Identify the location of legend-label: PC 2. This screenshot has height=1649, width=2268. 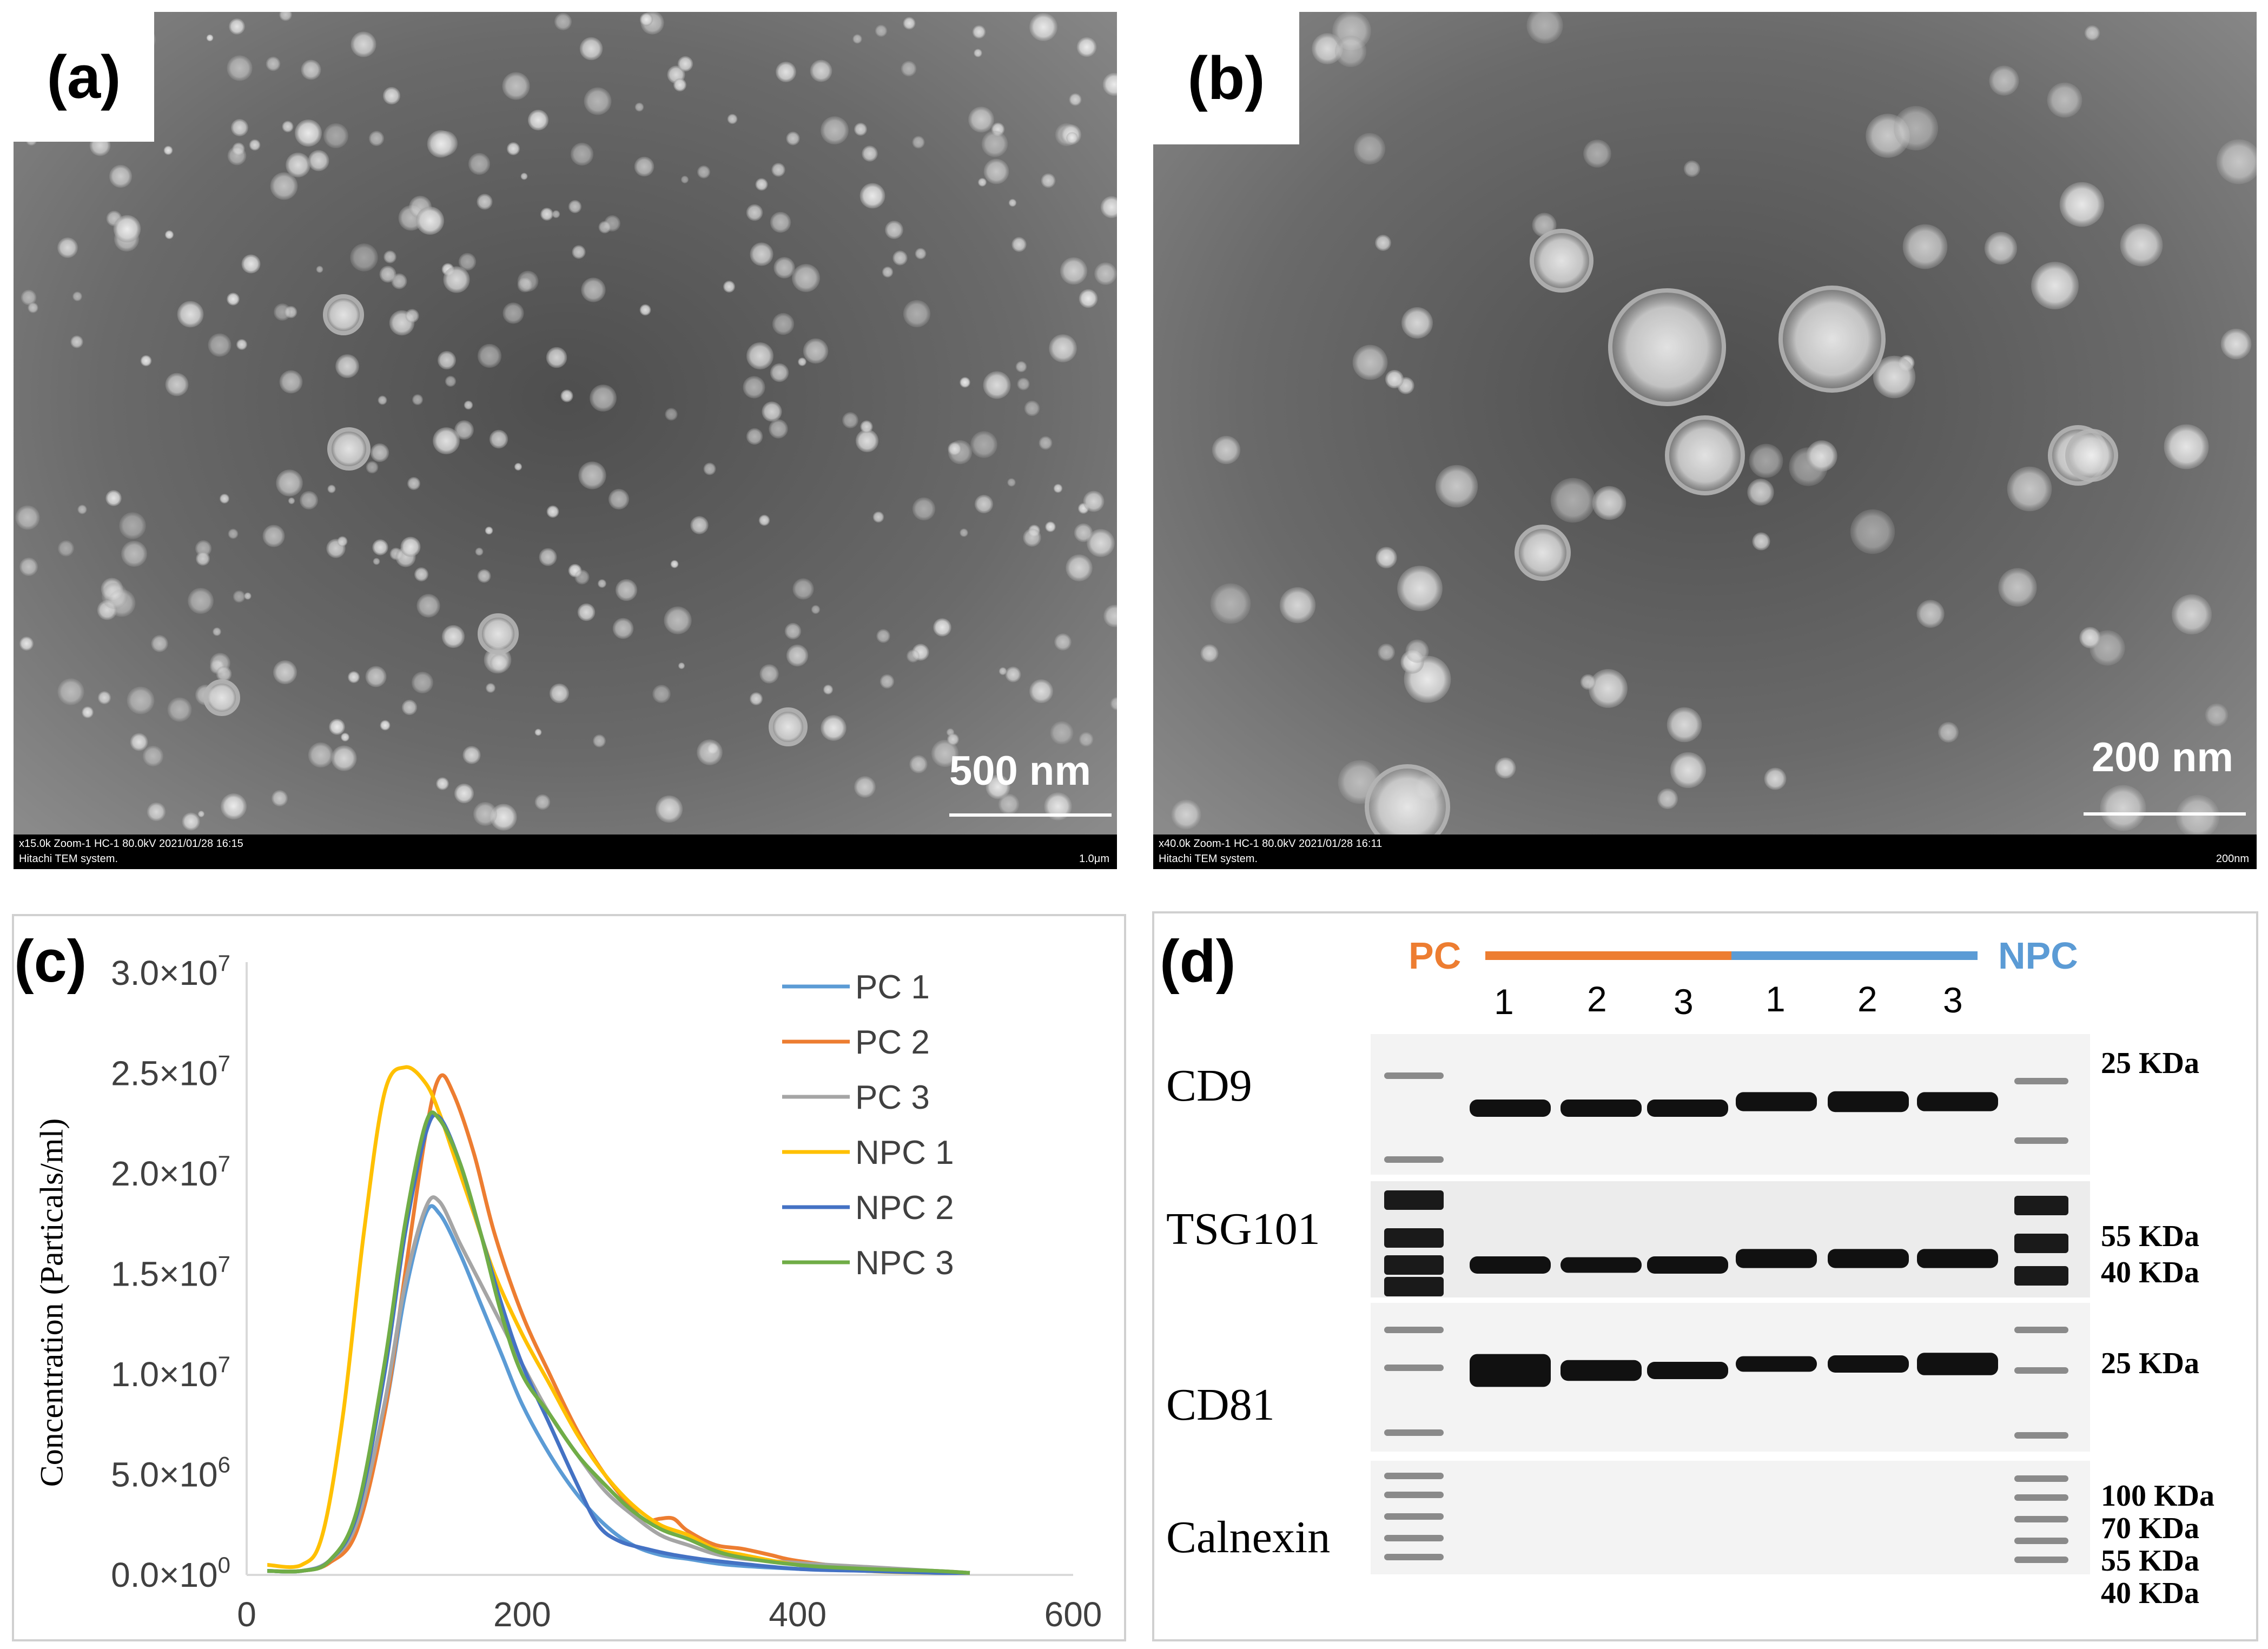
(892, 1042).